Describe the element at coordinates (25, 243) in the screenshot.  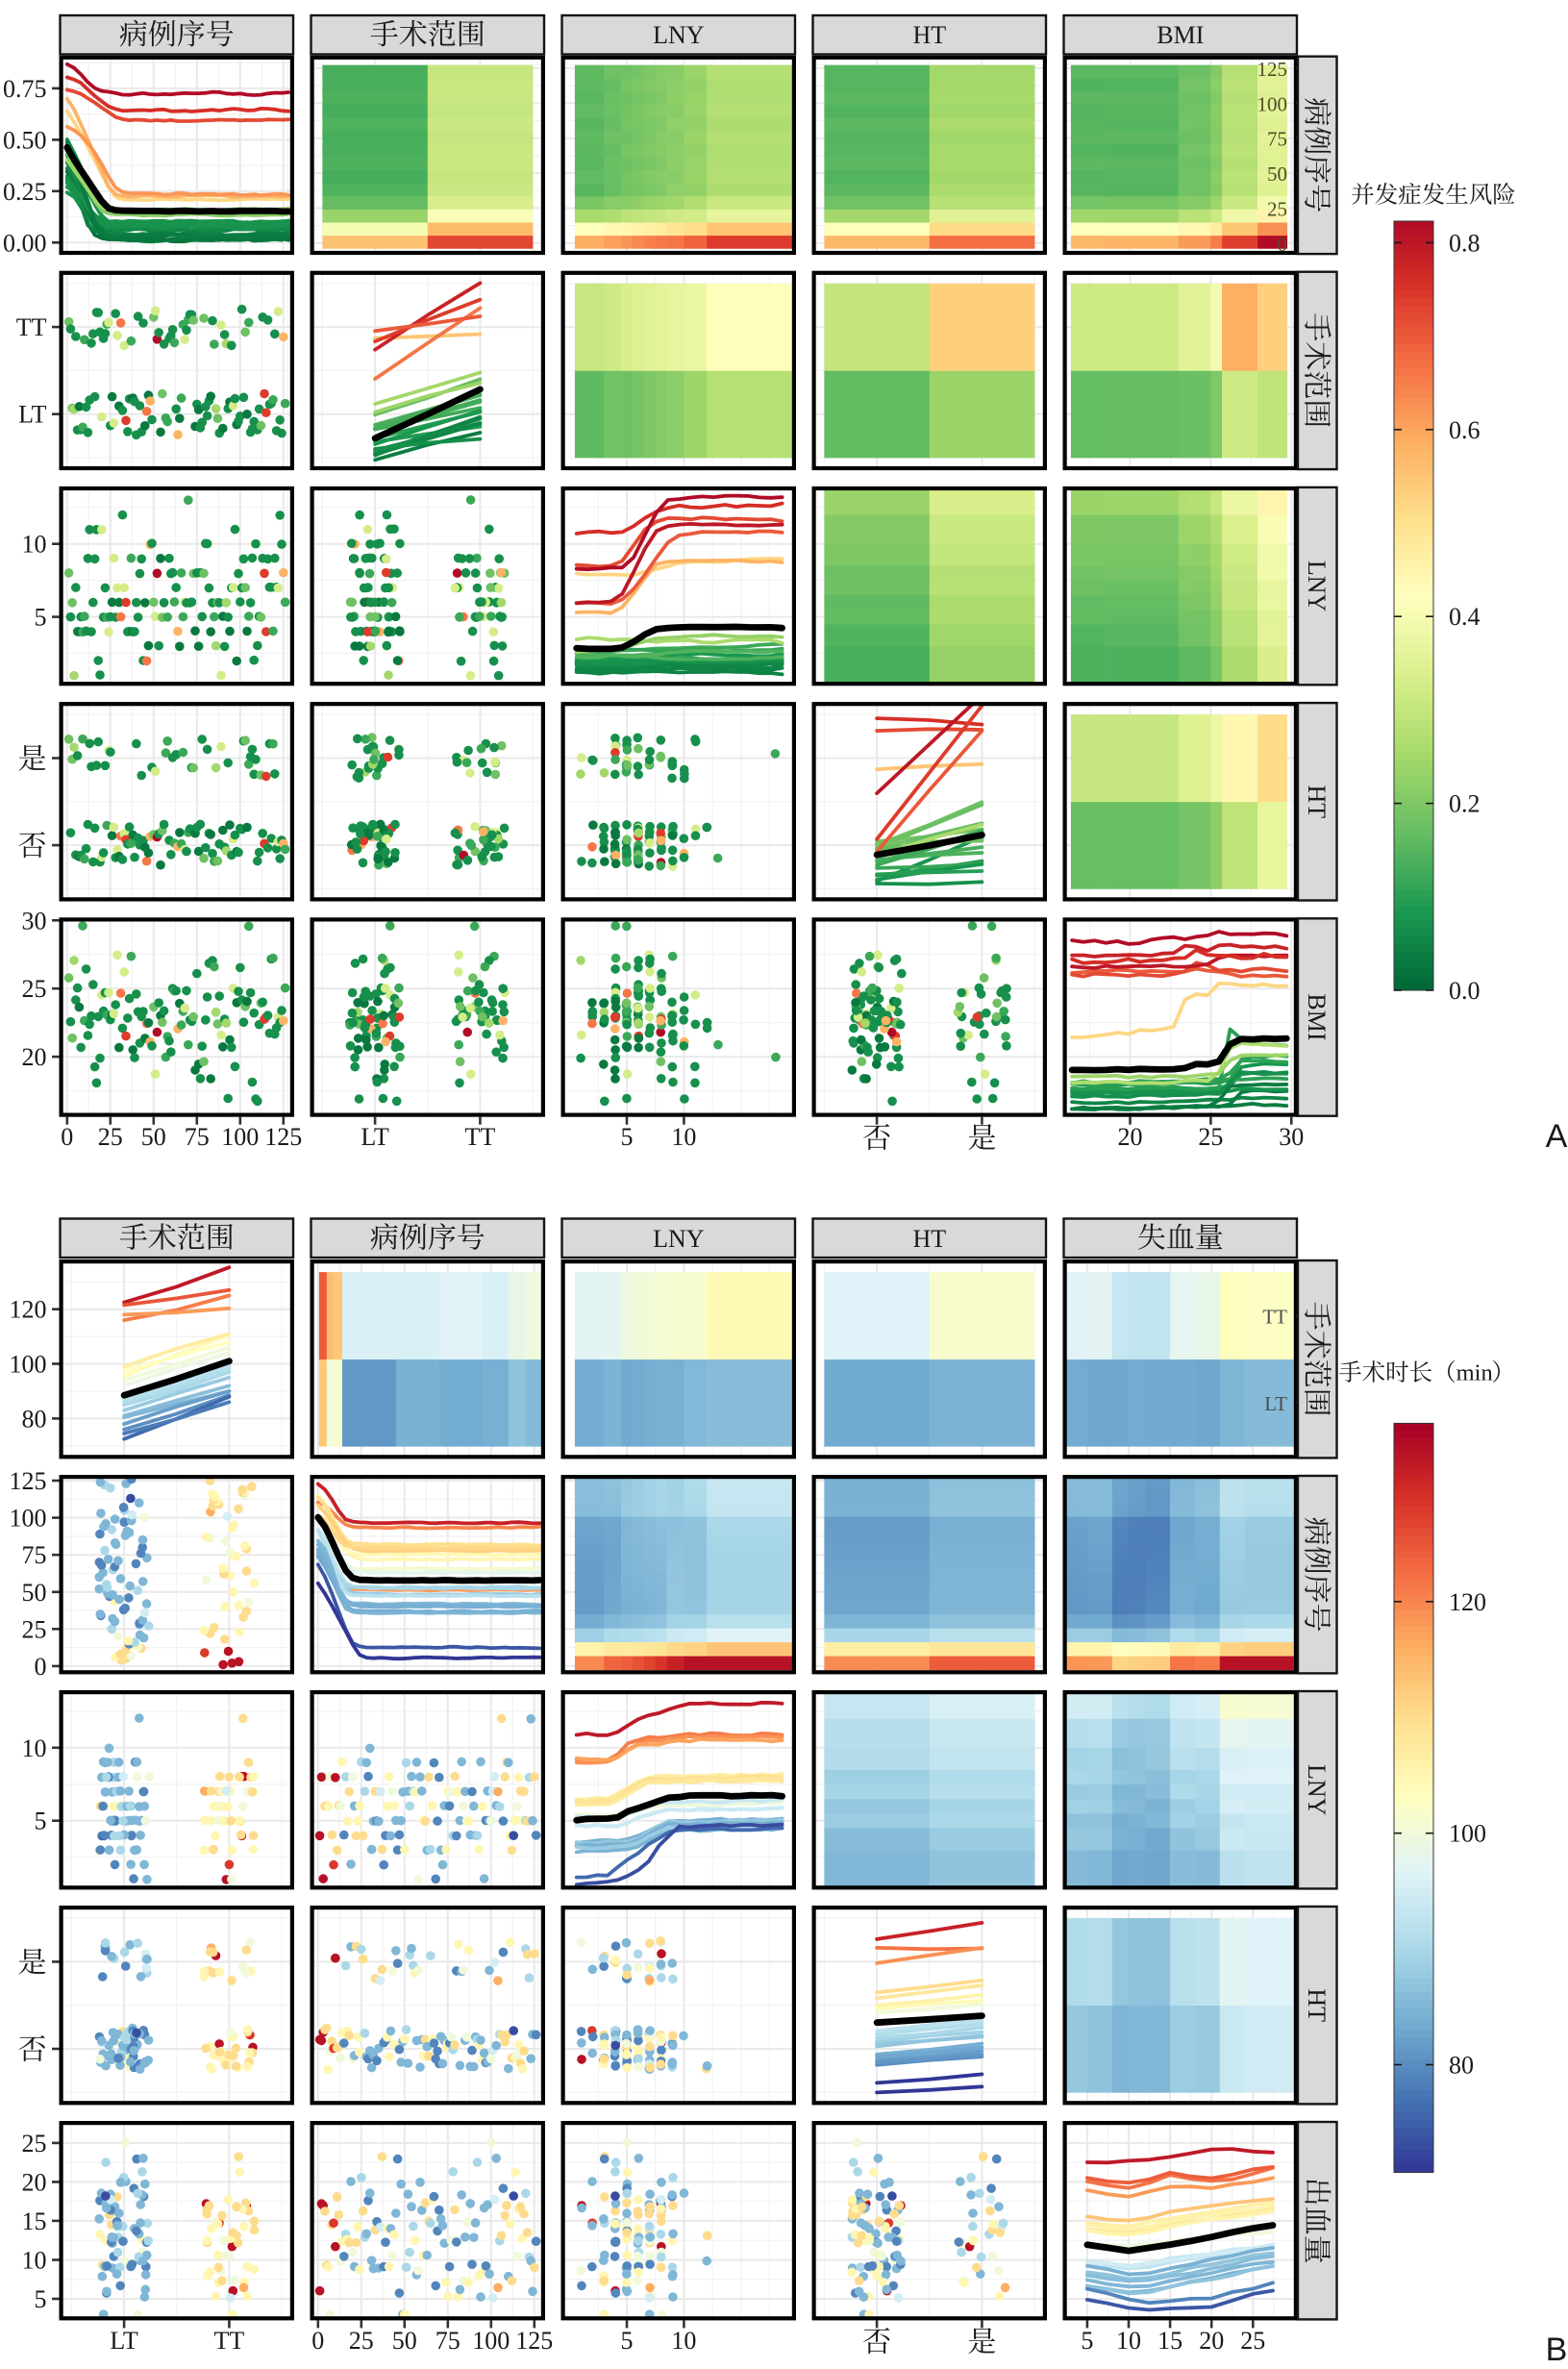
I see `svg-text: 0.00` at that location.